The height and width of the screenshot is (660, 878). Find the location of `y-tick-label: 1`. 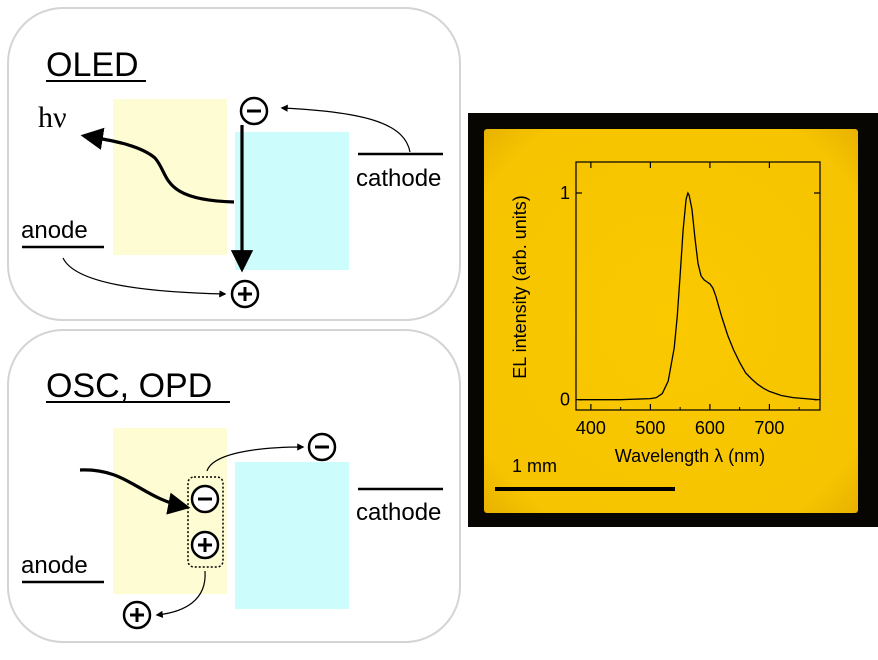

y-tick-label: 1 is located at coordinates (565, 193).